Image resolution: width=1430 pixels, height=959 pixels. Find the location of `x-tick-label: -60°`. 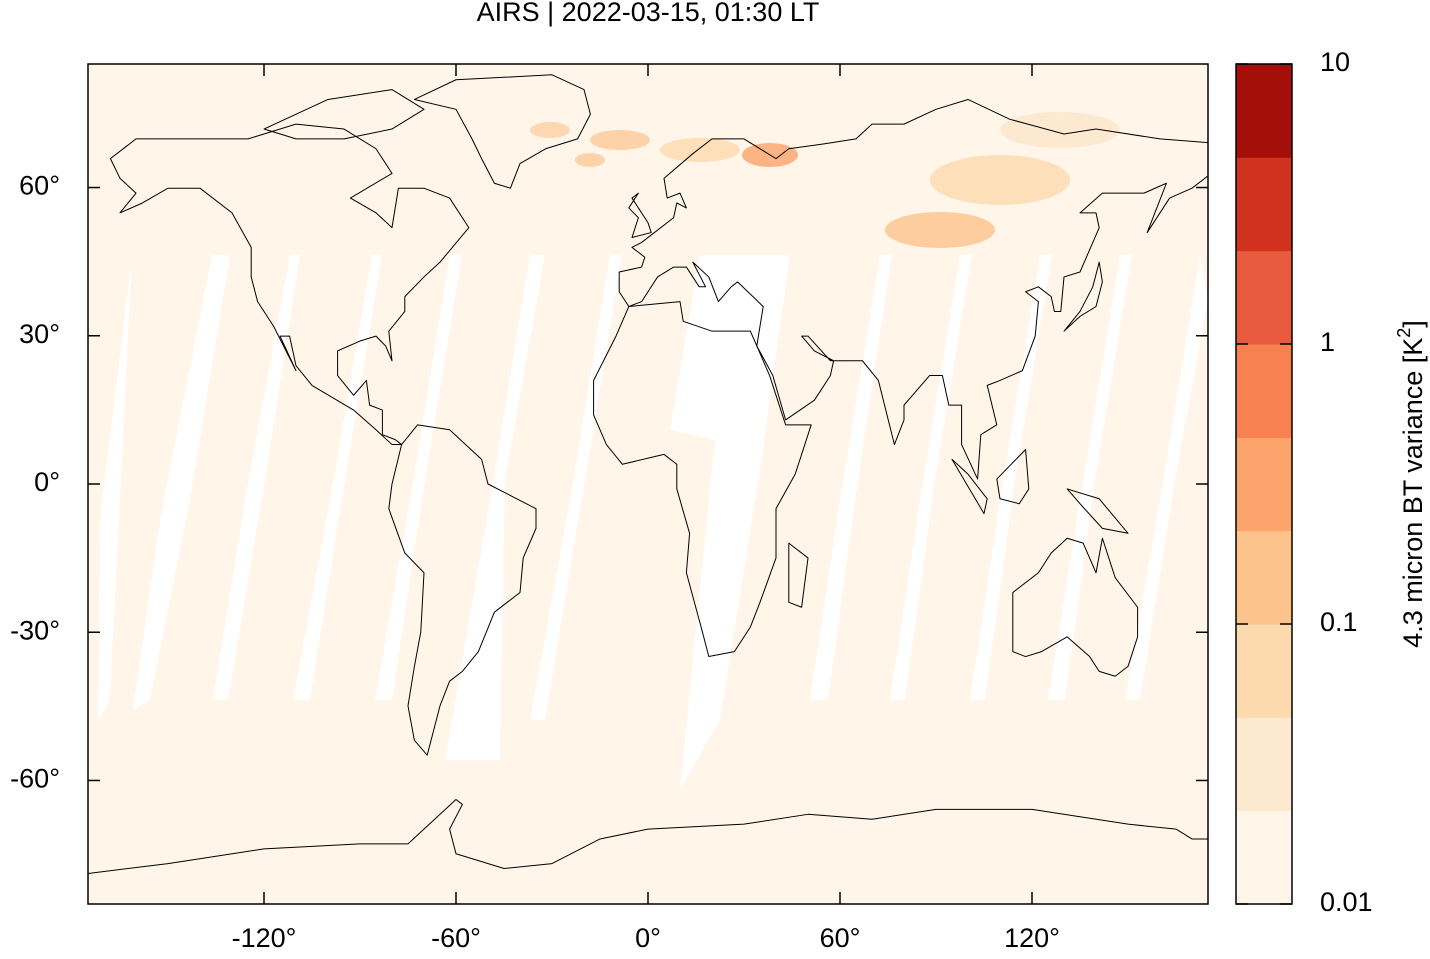

x-tick-label: -60° is located at coordinates (456, 938).